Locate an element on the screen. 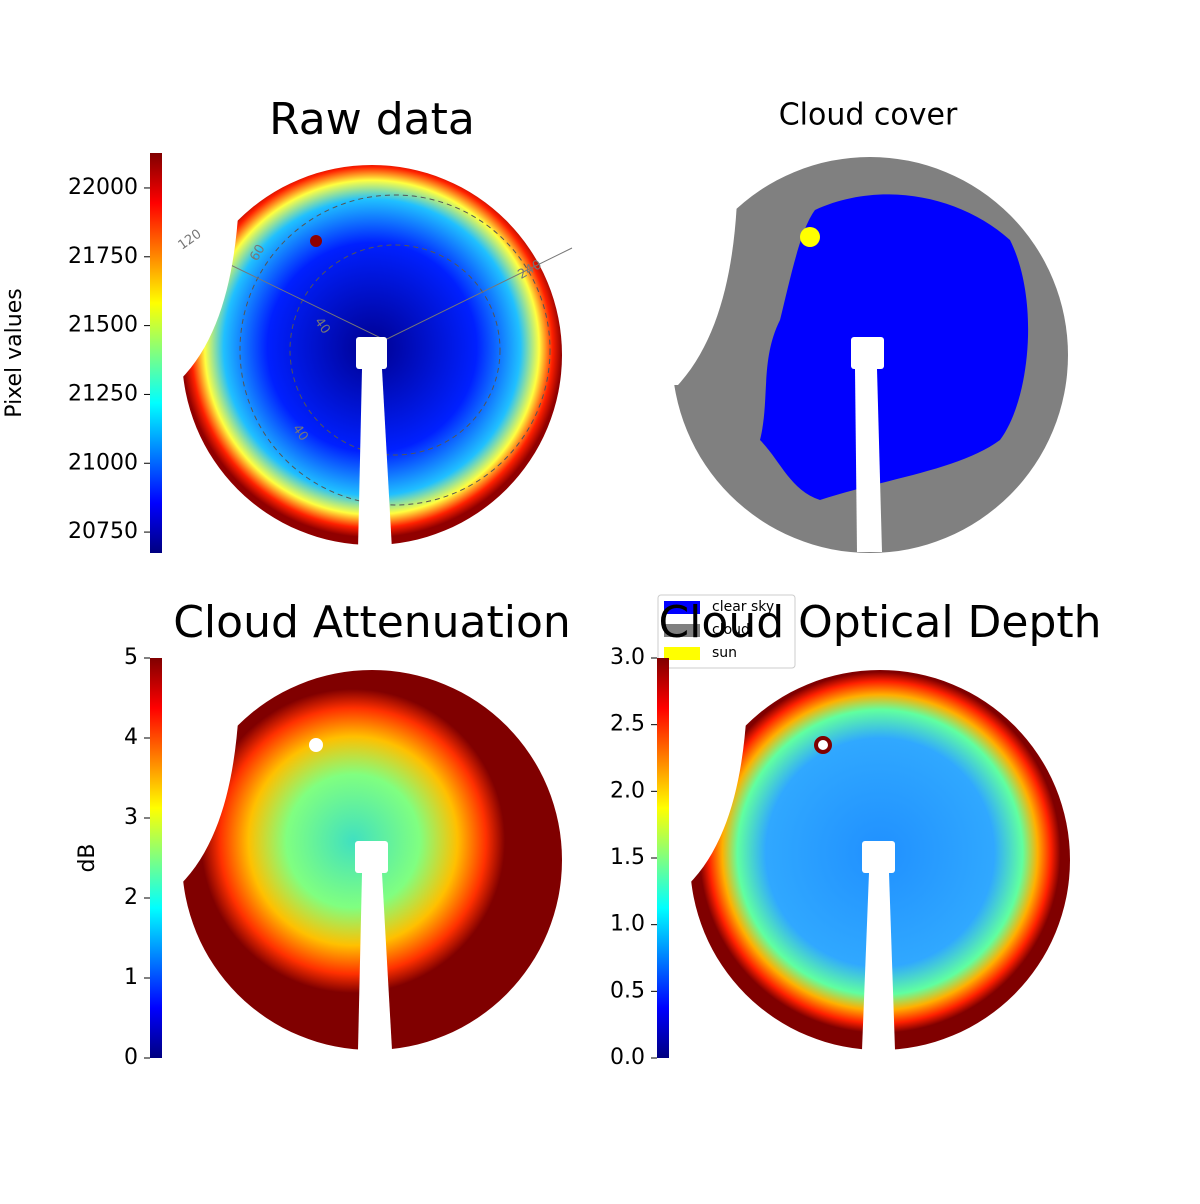 The width and height of the screenshot is (1200, 1204). legend-label: cloud is located at coordinates (731, 630).